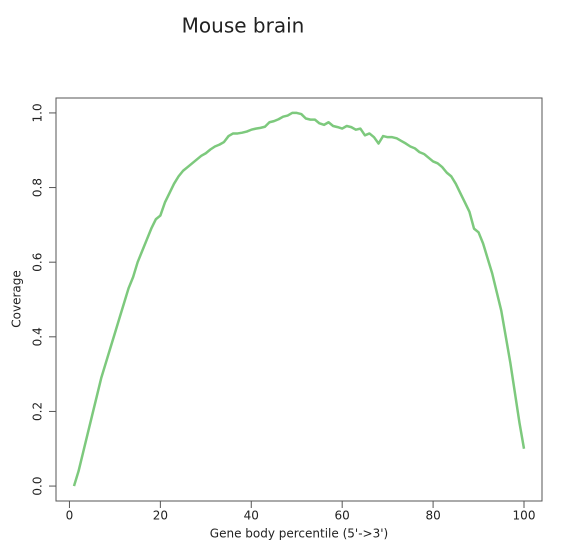 The height and width of the screenshot is (543, 562). I want to click on y-tick-label: 1.0, so click(38, 112).